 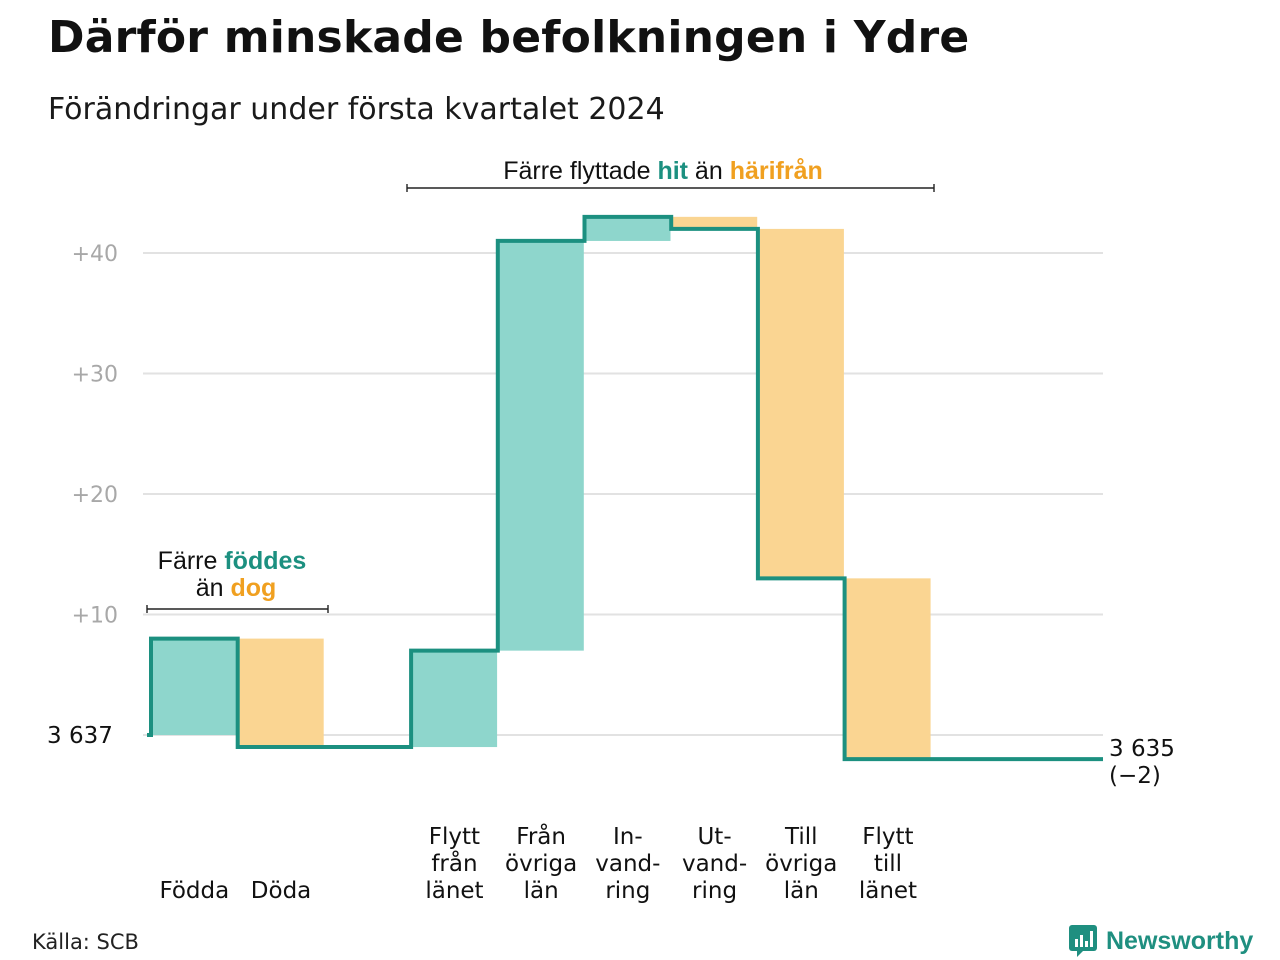 What do you see at coordinates (670, 188) in the screenshot?
I see `migration-bracket` at bounding box center [670, 188].